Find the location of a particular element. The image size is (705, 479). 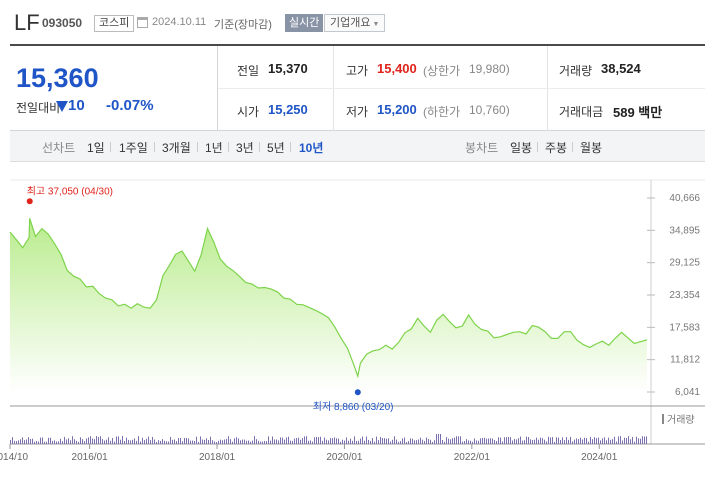

tab-divider is located at coordinates (259, 147).